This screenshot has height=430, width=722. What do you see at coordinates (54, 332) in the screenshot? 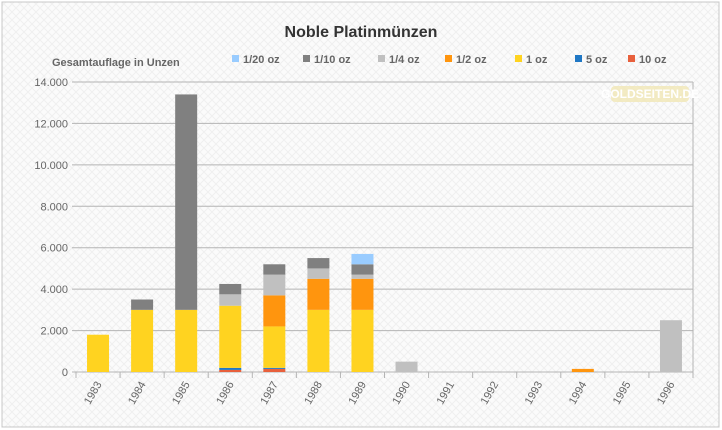
I see `y-tick-label: 2.000` at bounding box center [54, 332].